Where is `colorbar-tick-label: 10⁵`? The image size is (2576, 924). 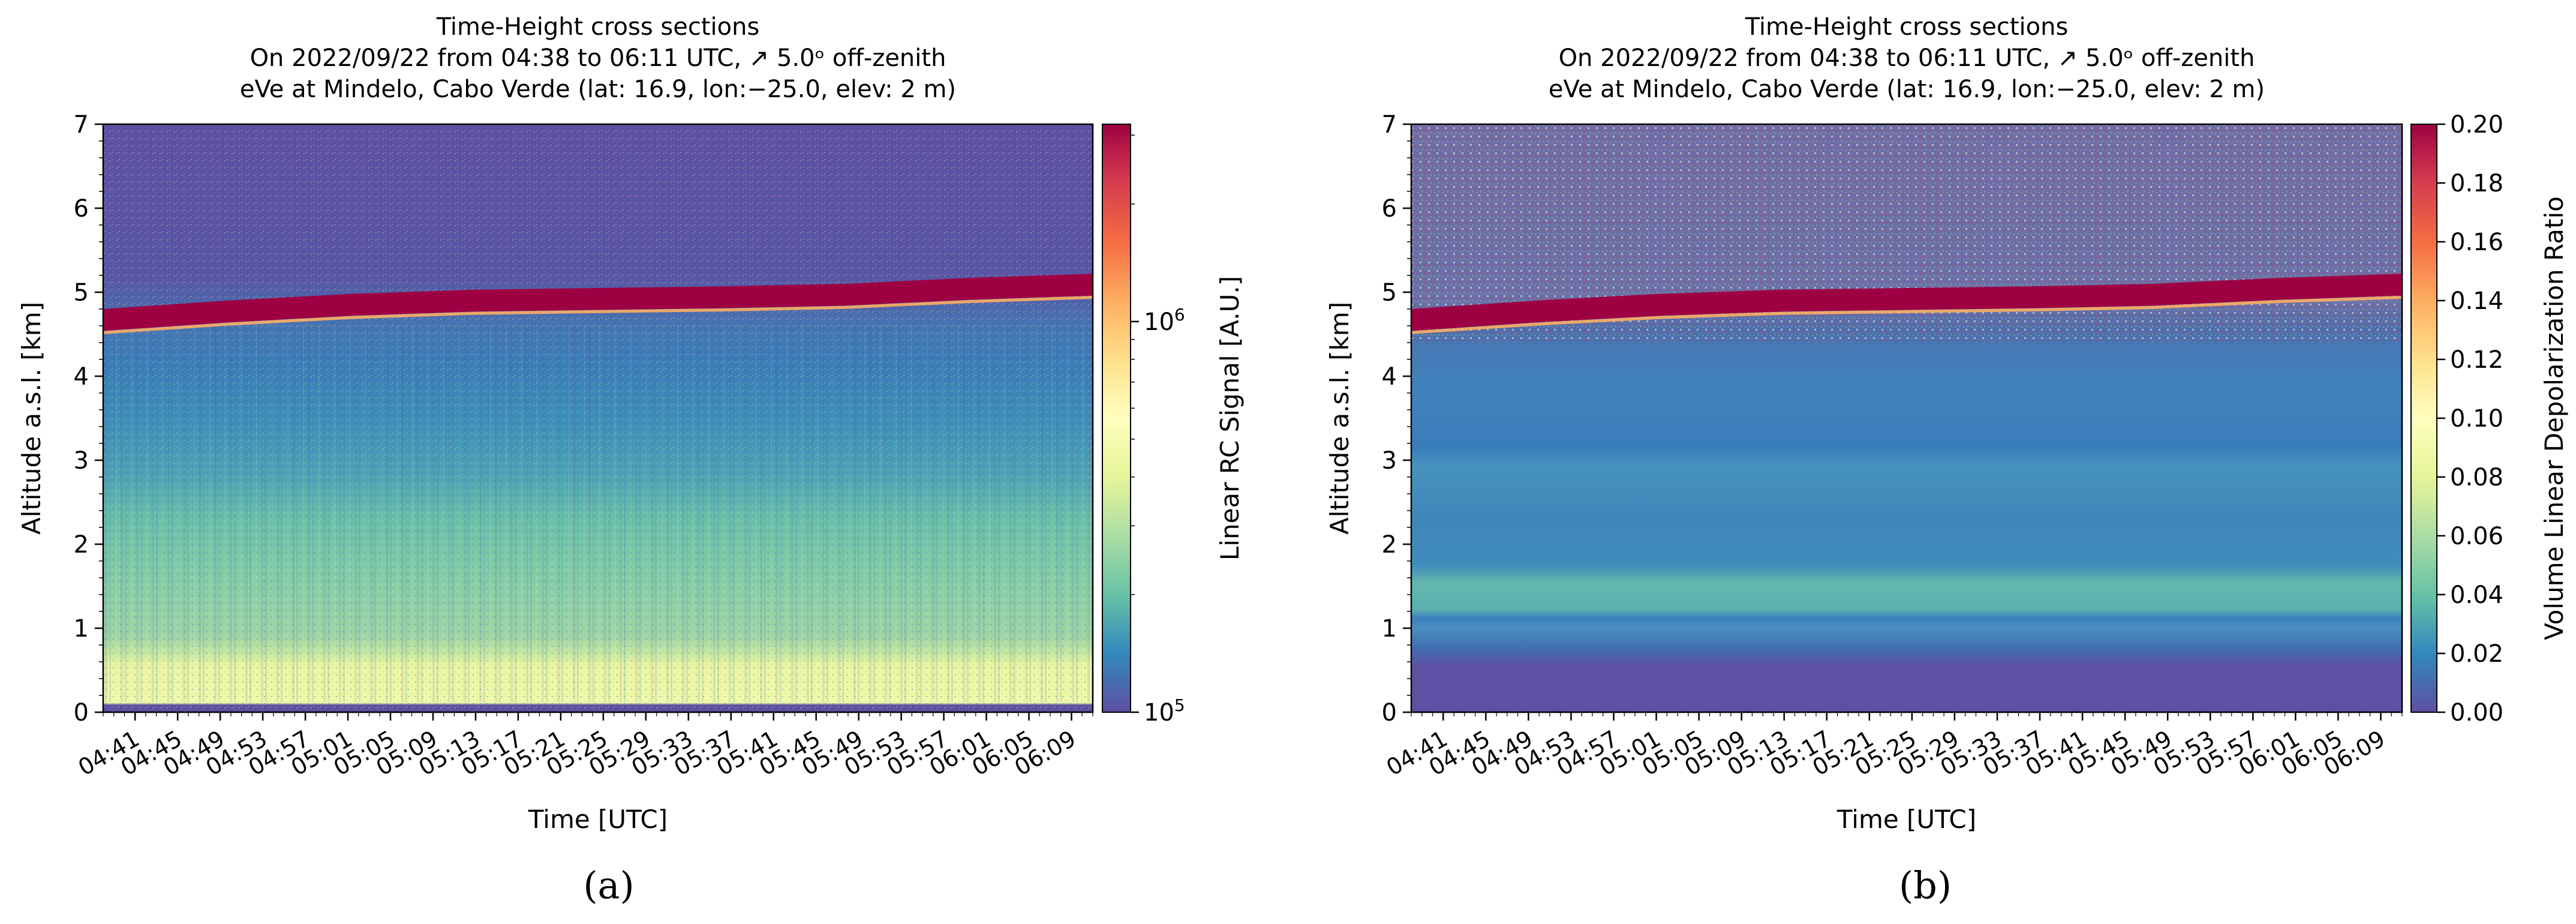
colorbar-tick-label: 10⁵ is located at coordinates (1165, 711).